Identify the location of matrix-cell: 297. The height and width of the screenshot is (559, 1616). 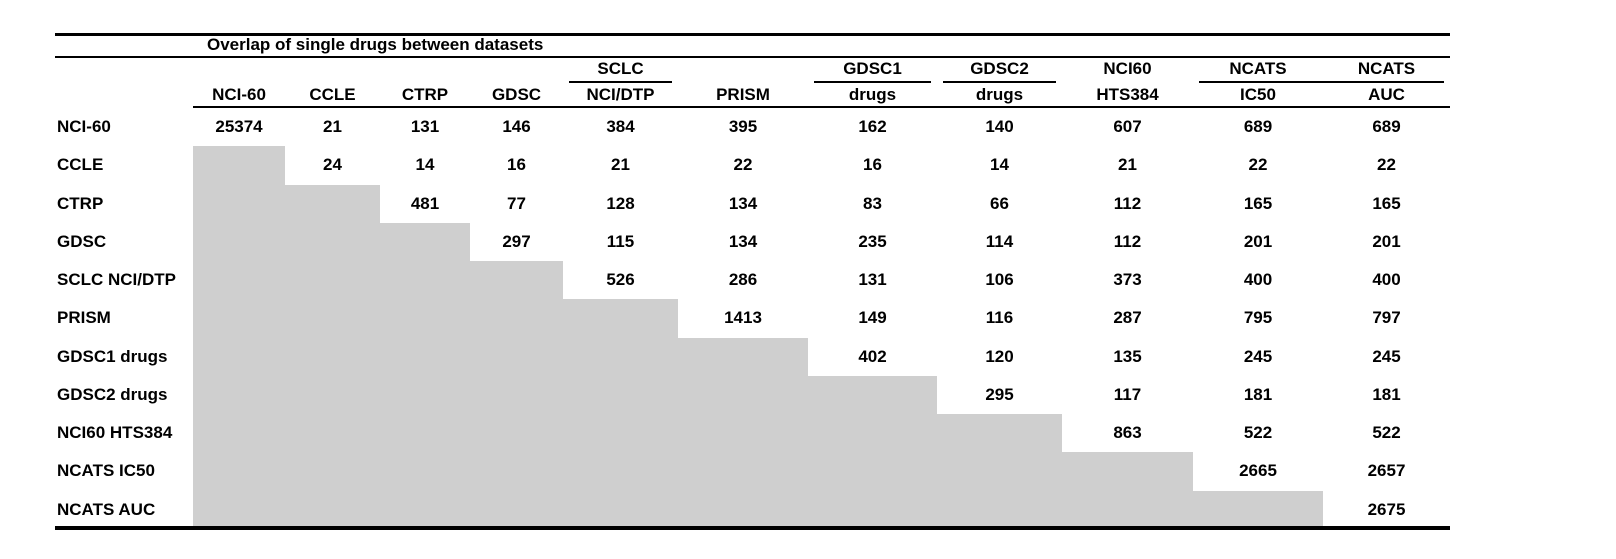
(516, 241).